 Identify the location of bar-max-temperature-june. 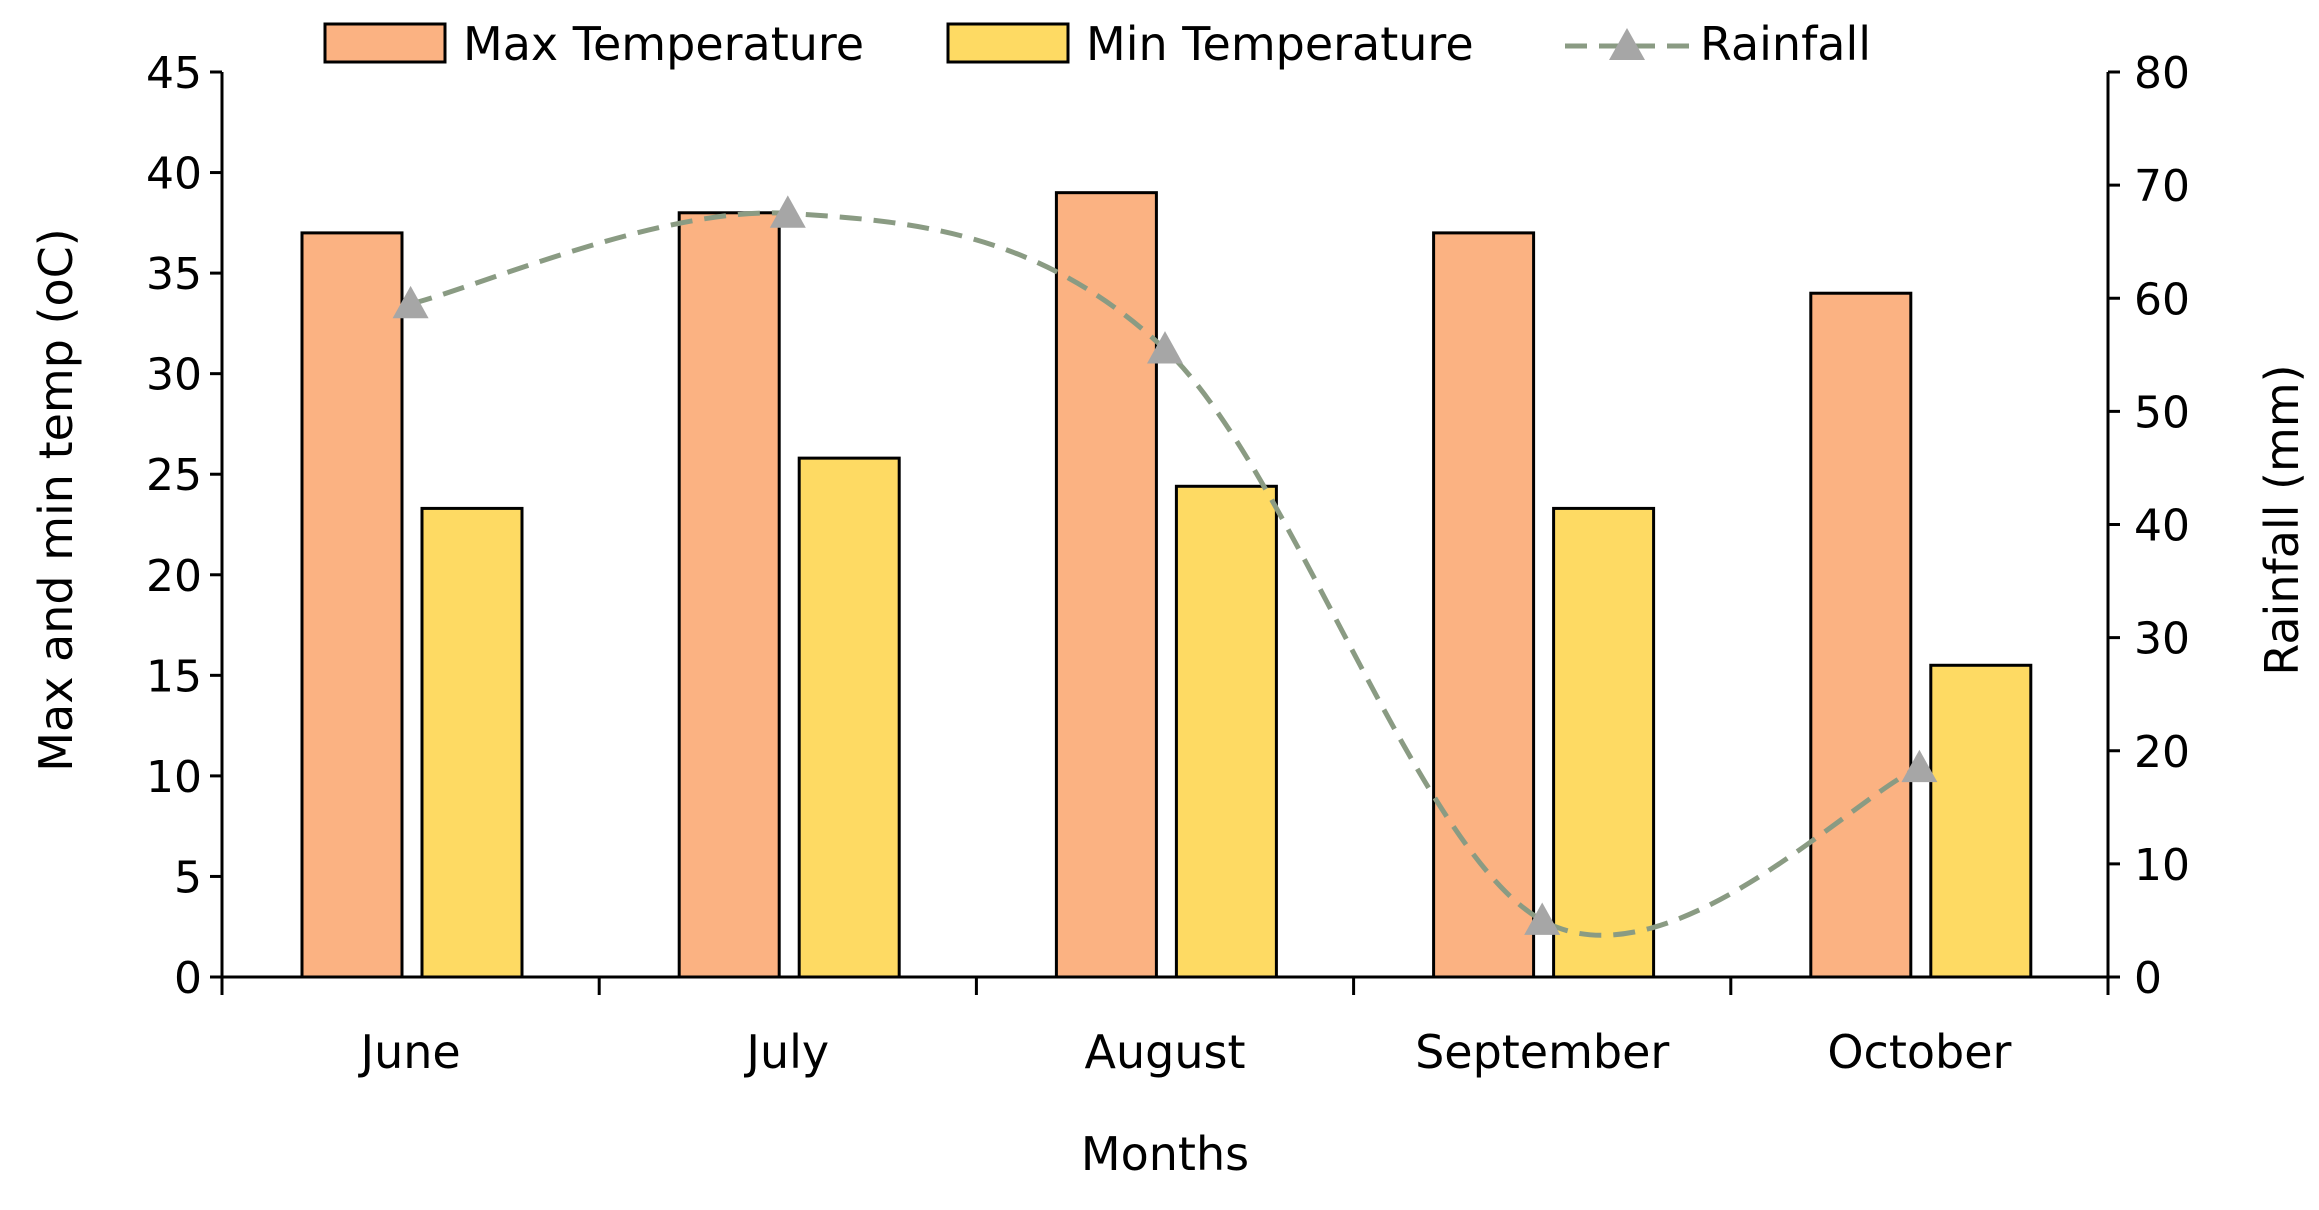
(352, 605).